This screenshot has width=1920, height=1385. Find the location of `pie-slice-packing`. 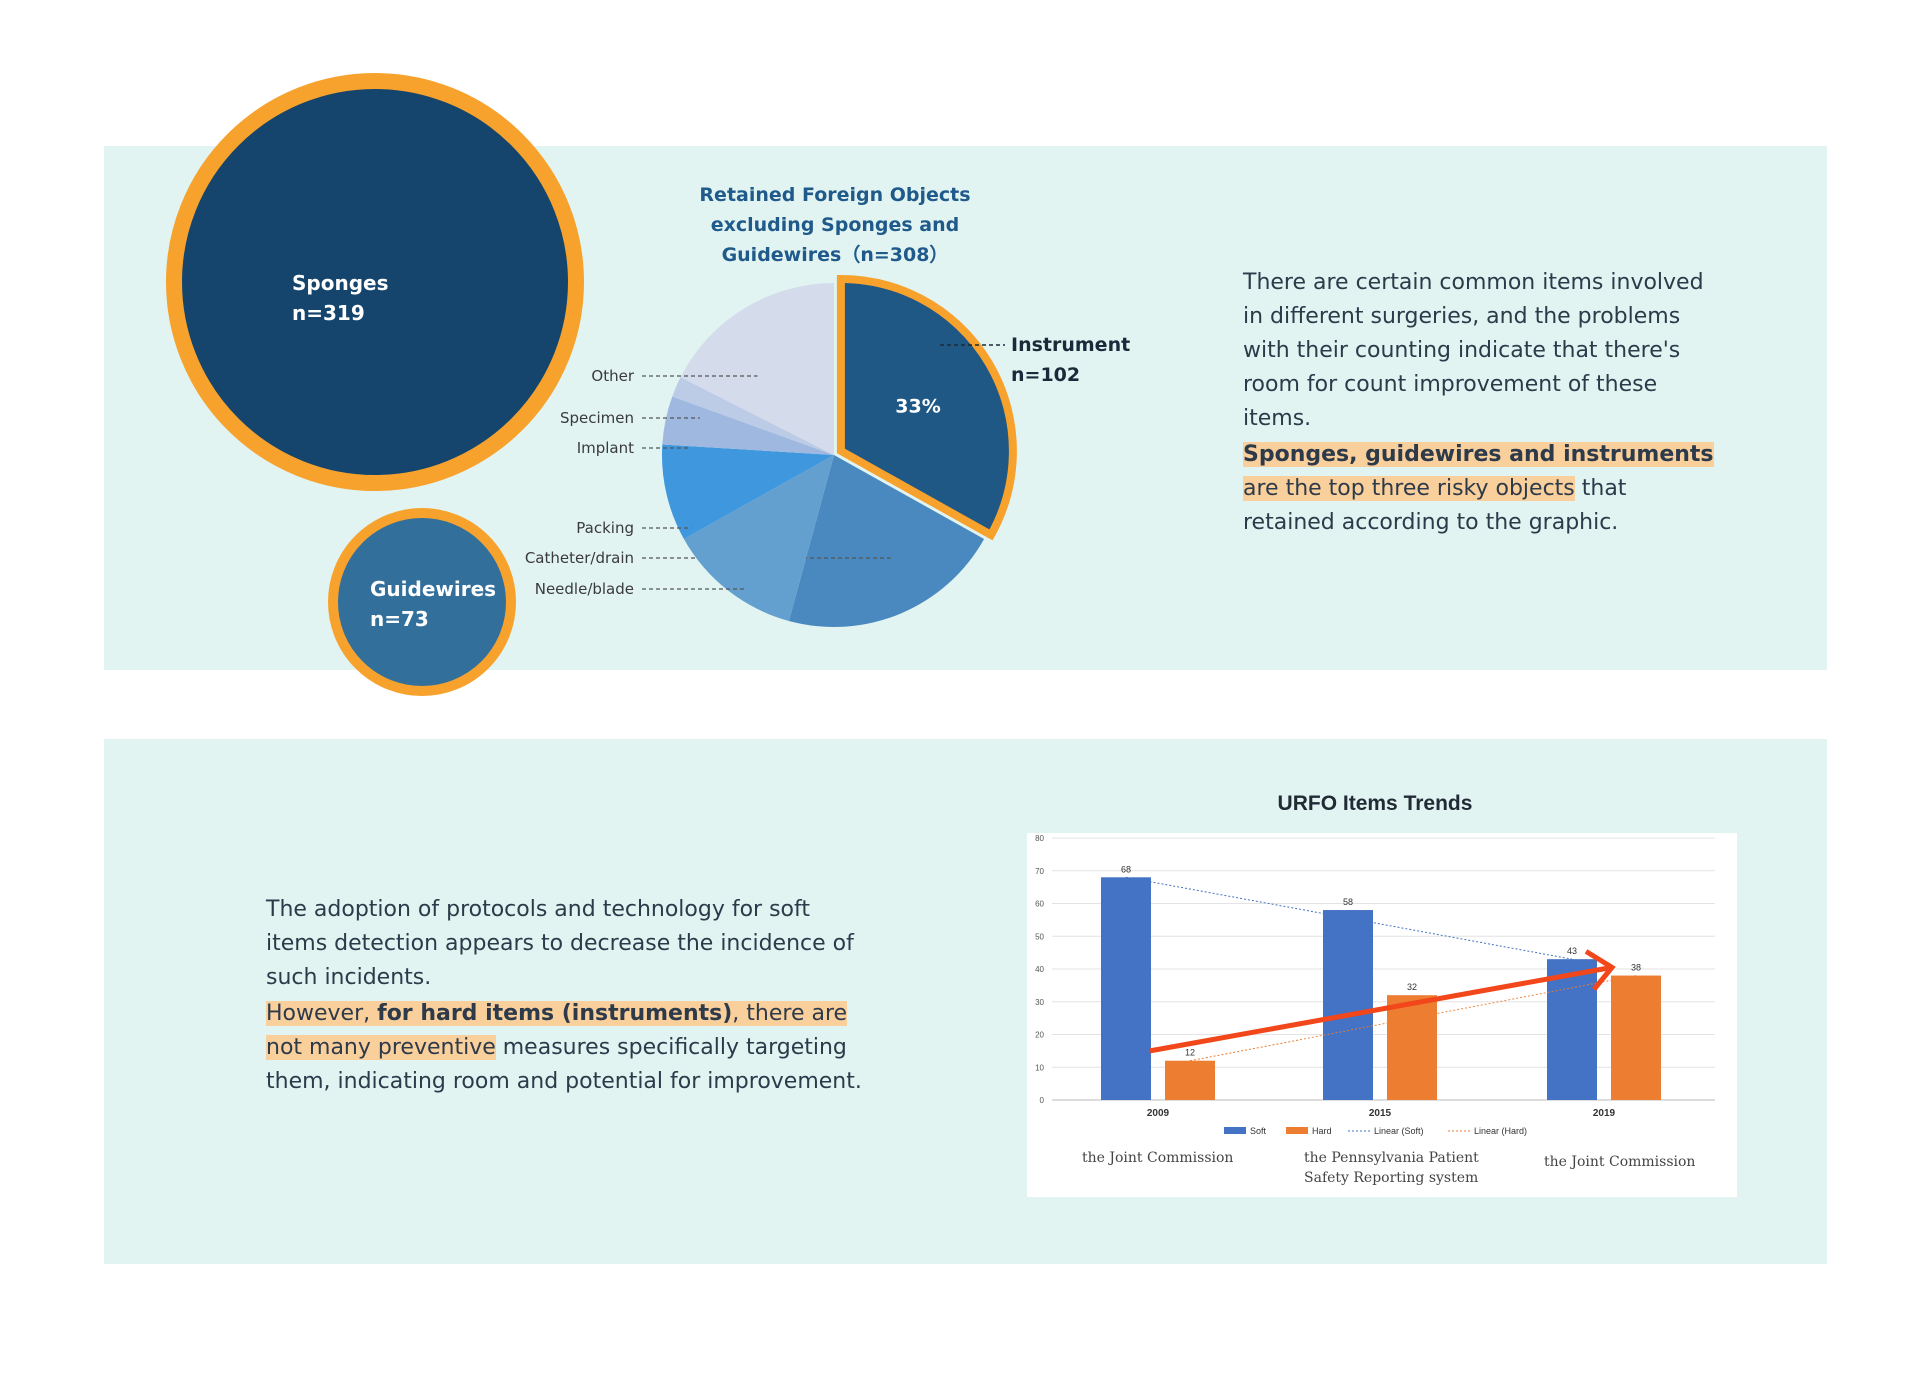

pie-slice-packing is located at coordinates (748, 491).